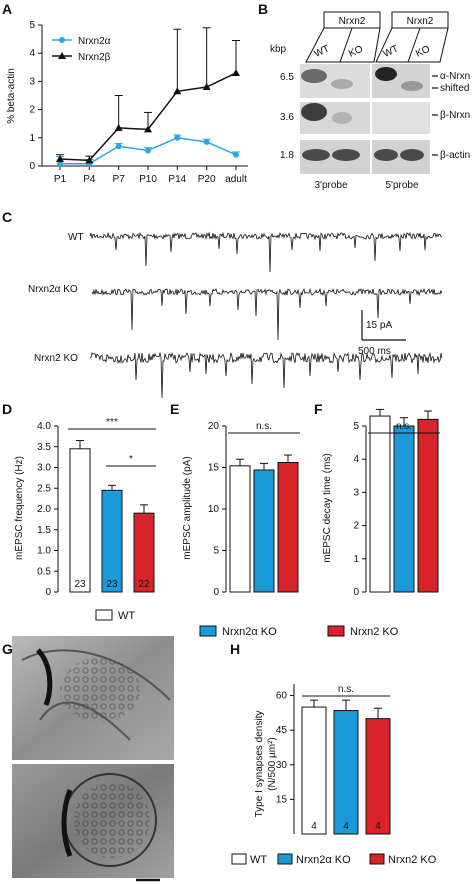 This screenshot has width=474, height=885. I want to click on d-ytick-label: 2.0, so click(44, 509).